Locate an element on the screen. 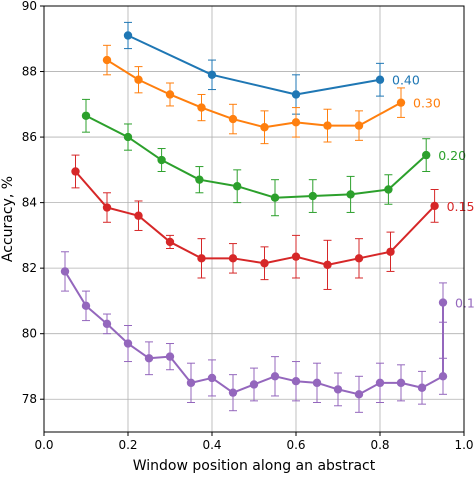 The width and height of the screenshot is (474, 478). y-axis-label: Accuracy, % is located at coordinates (8, 219).